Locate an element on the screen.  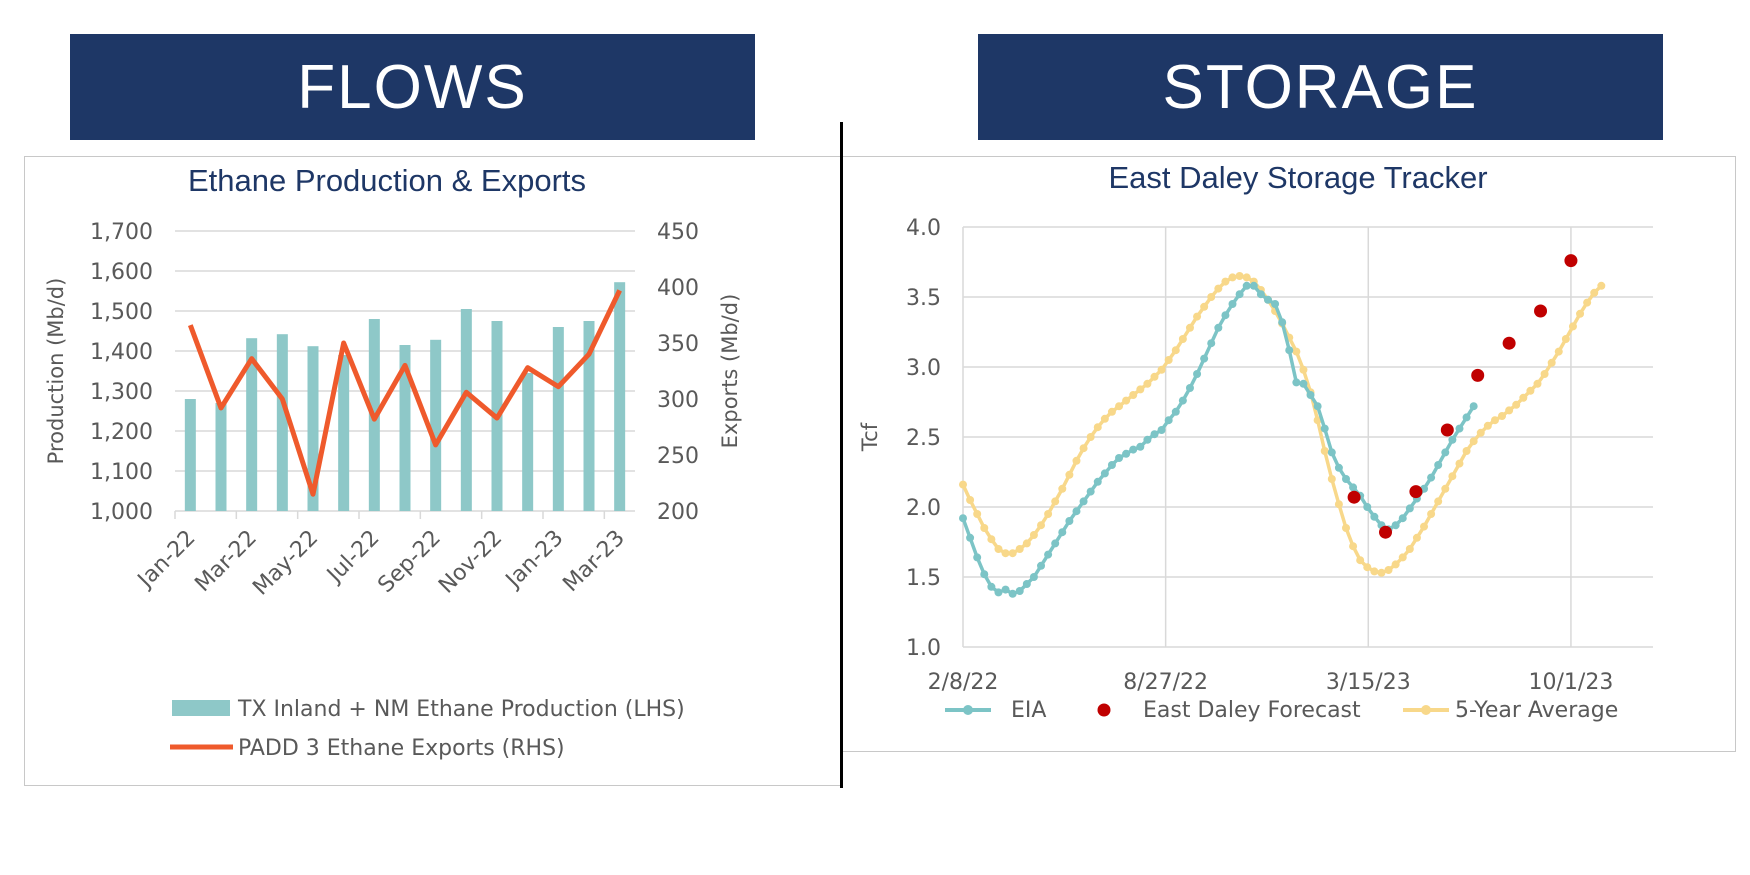
x-tick-label: Mar-23 is located at coordinates (593, 561).